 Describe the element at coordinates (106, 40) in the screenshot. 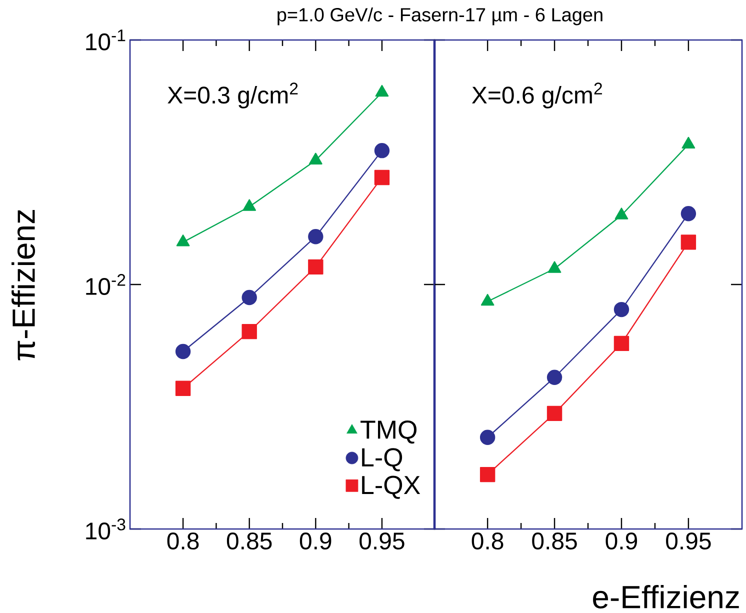

I see `y-tick-label: 10$^{-1}$` at that location.